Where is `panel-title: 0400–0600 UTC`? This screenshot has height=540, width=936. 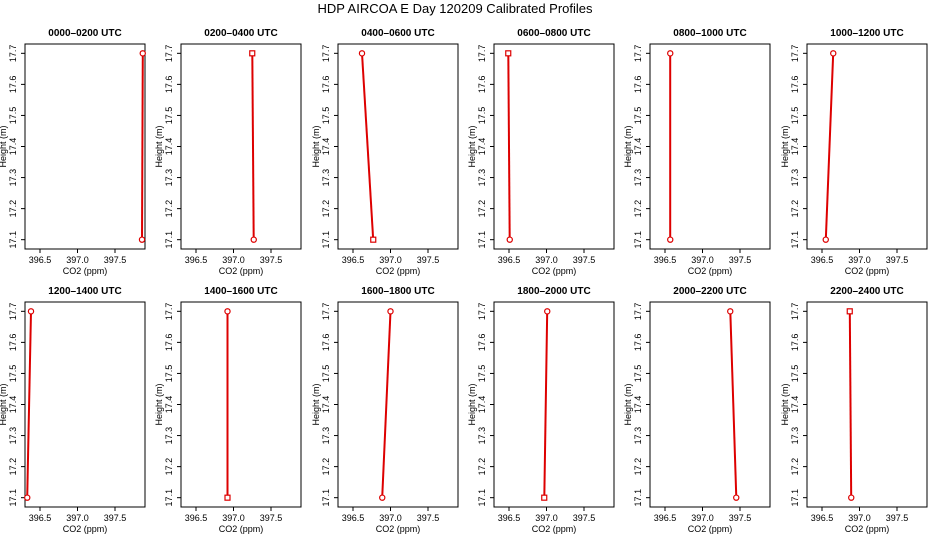
panel-title: 0400–0600 UTC is located at coordinates (397, 33).